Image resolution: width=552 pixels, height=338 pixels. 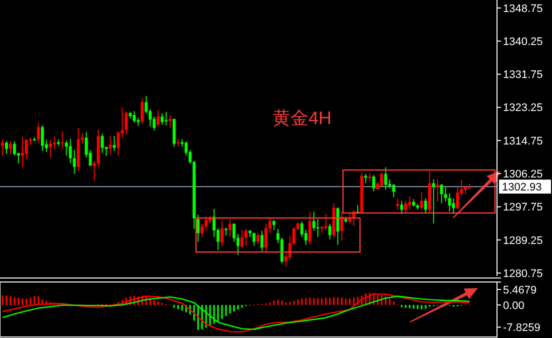 What do you see at coordinates (523, 240) in the screenshot?
I see `y-tick-label: 1289.25` at bounding box center [523, 240].